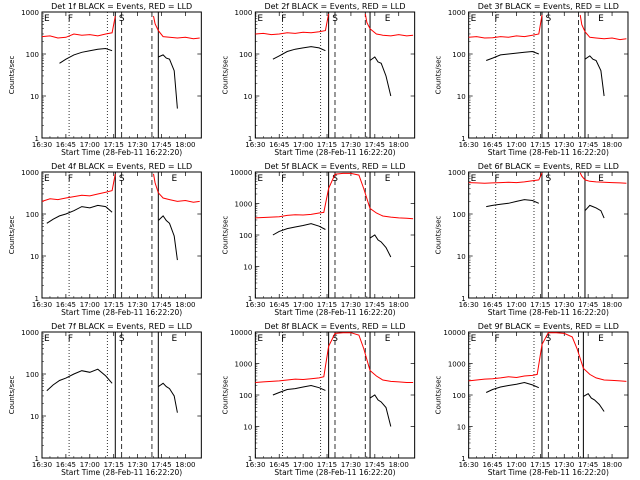  Describe the element at coordinates (121, 166) in the screenshot. I see `panel-title: Det 4f BLACK = Events, RED = LLD` at that location.